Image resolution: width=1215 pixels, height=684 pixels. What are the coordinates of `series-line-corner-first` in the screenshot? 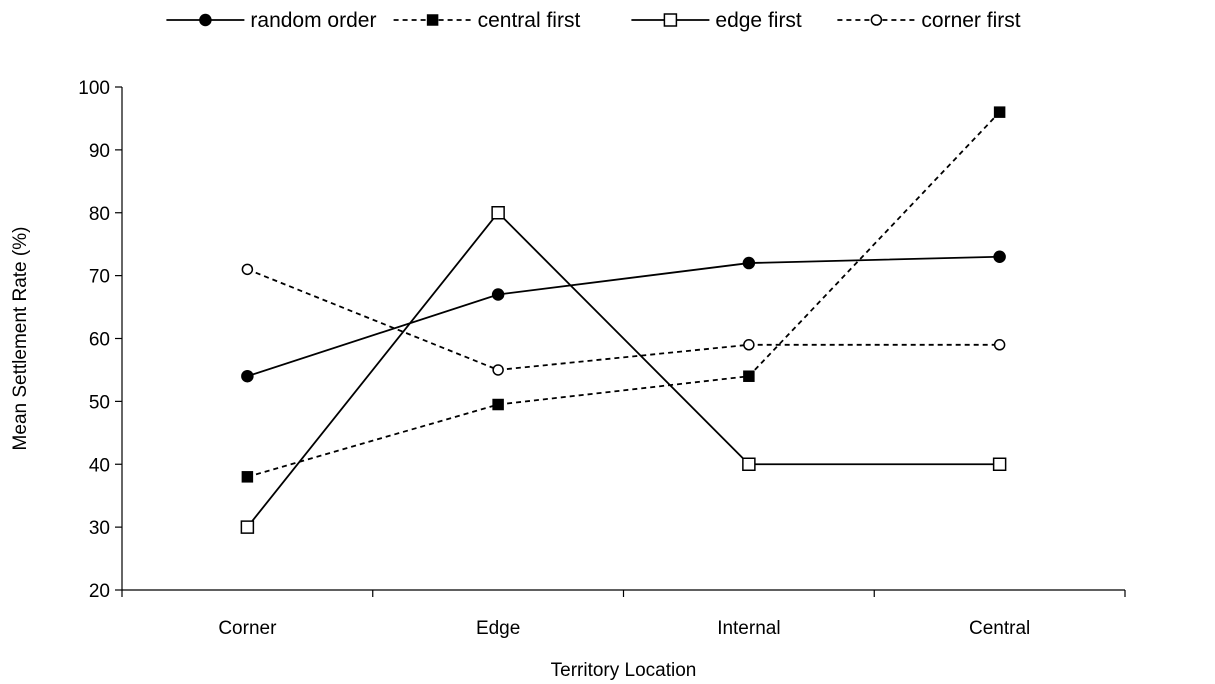 It's located at (623, 319).